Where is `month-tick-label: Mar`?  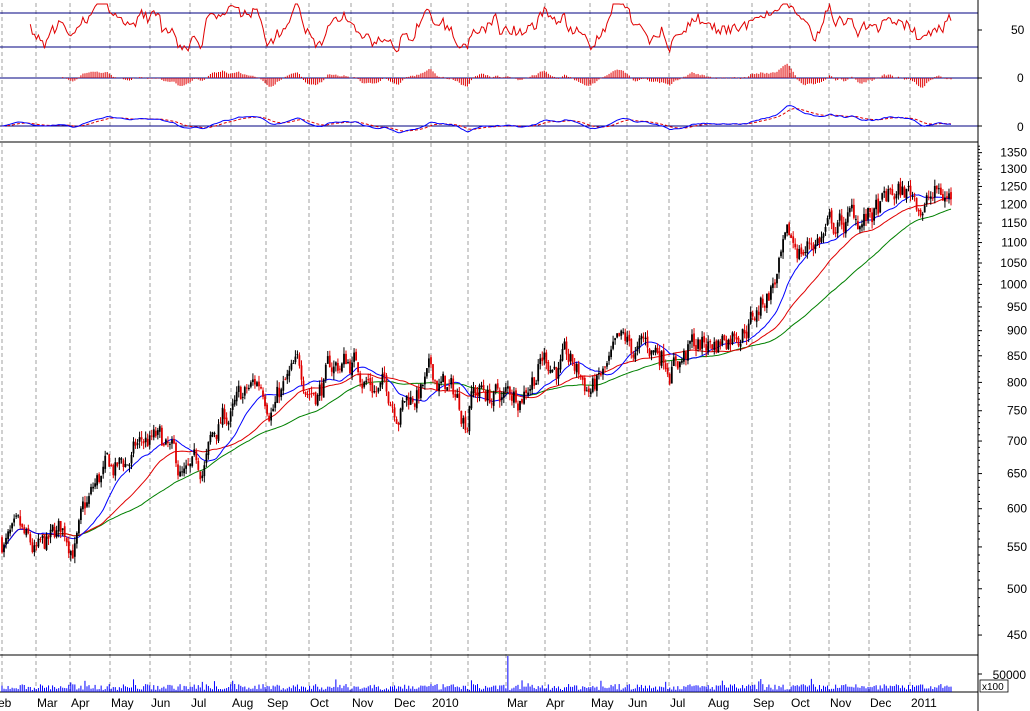 month-tick-label: Mar is located at coordinates (47, 703).